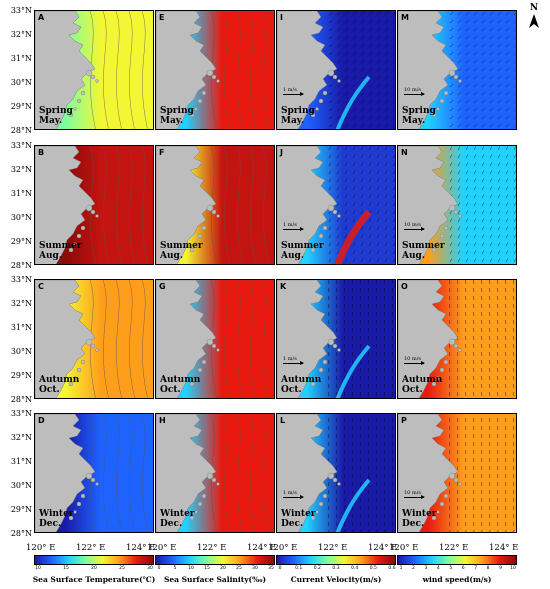 The height and width of the screenshot is (589, 550). What do you see at coordinates (414, 229) in the screenshot?
I see `scale-arrow-icon` at bounding box center [414, 229].